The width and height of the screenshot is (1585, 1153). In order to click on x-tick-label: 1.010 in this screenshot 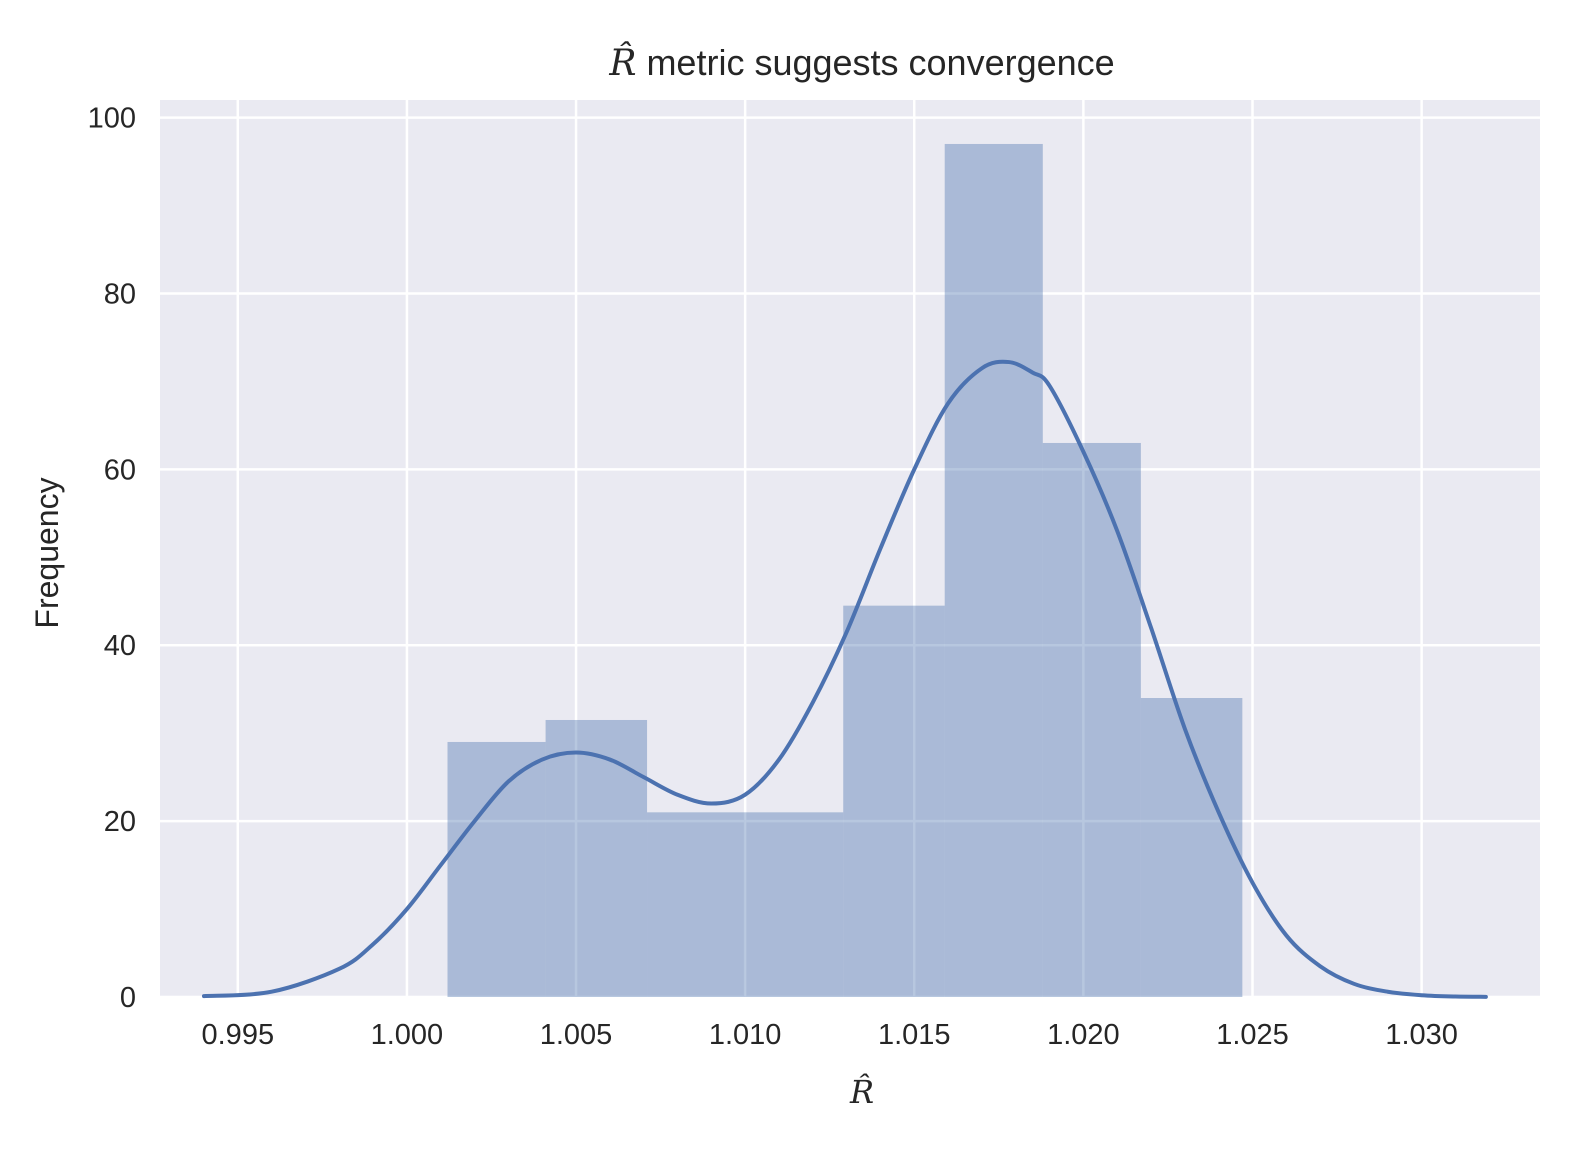, I will do `click(745, 1035)`.